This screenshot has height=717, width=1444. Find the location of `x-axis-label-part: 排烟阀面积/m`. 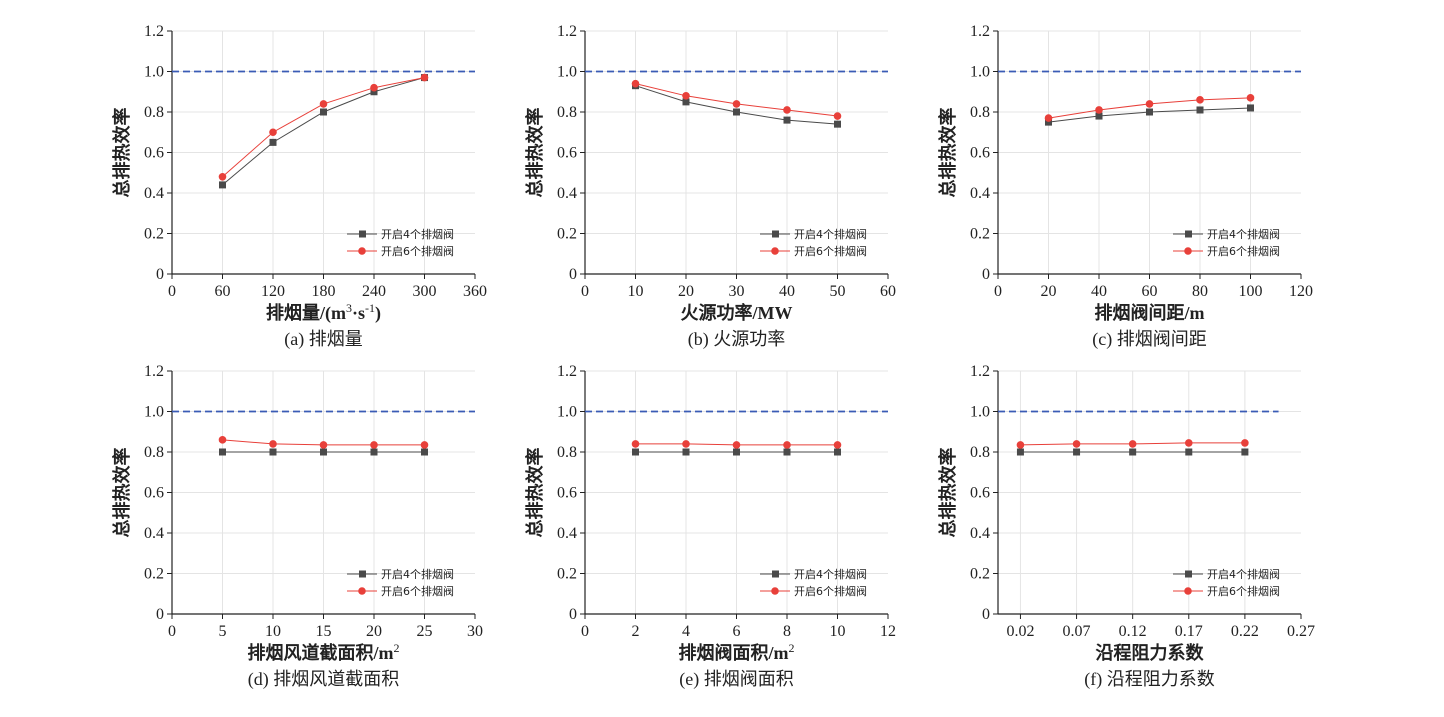

x-axis-label-part: 排烟阀面积/m is located at coordinates (734, 652).